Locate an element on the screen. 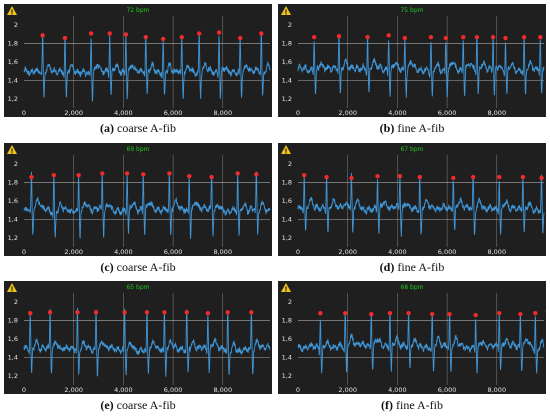 The width and height of the screenshot is (550, 416). caption-label: (c) is located at coordinates (107, 267).